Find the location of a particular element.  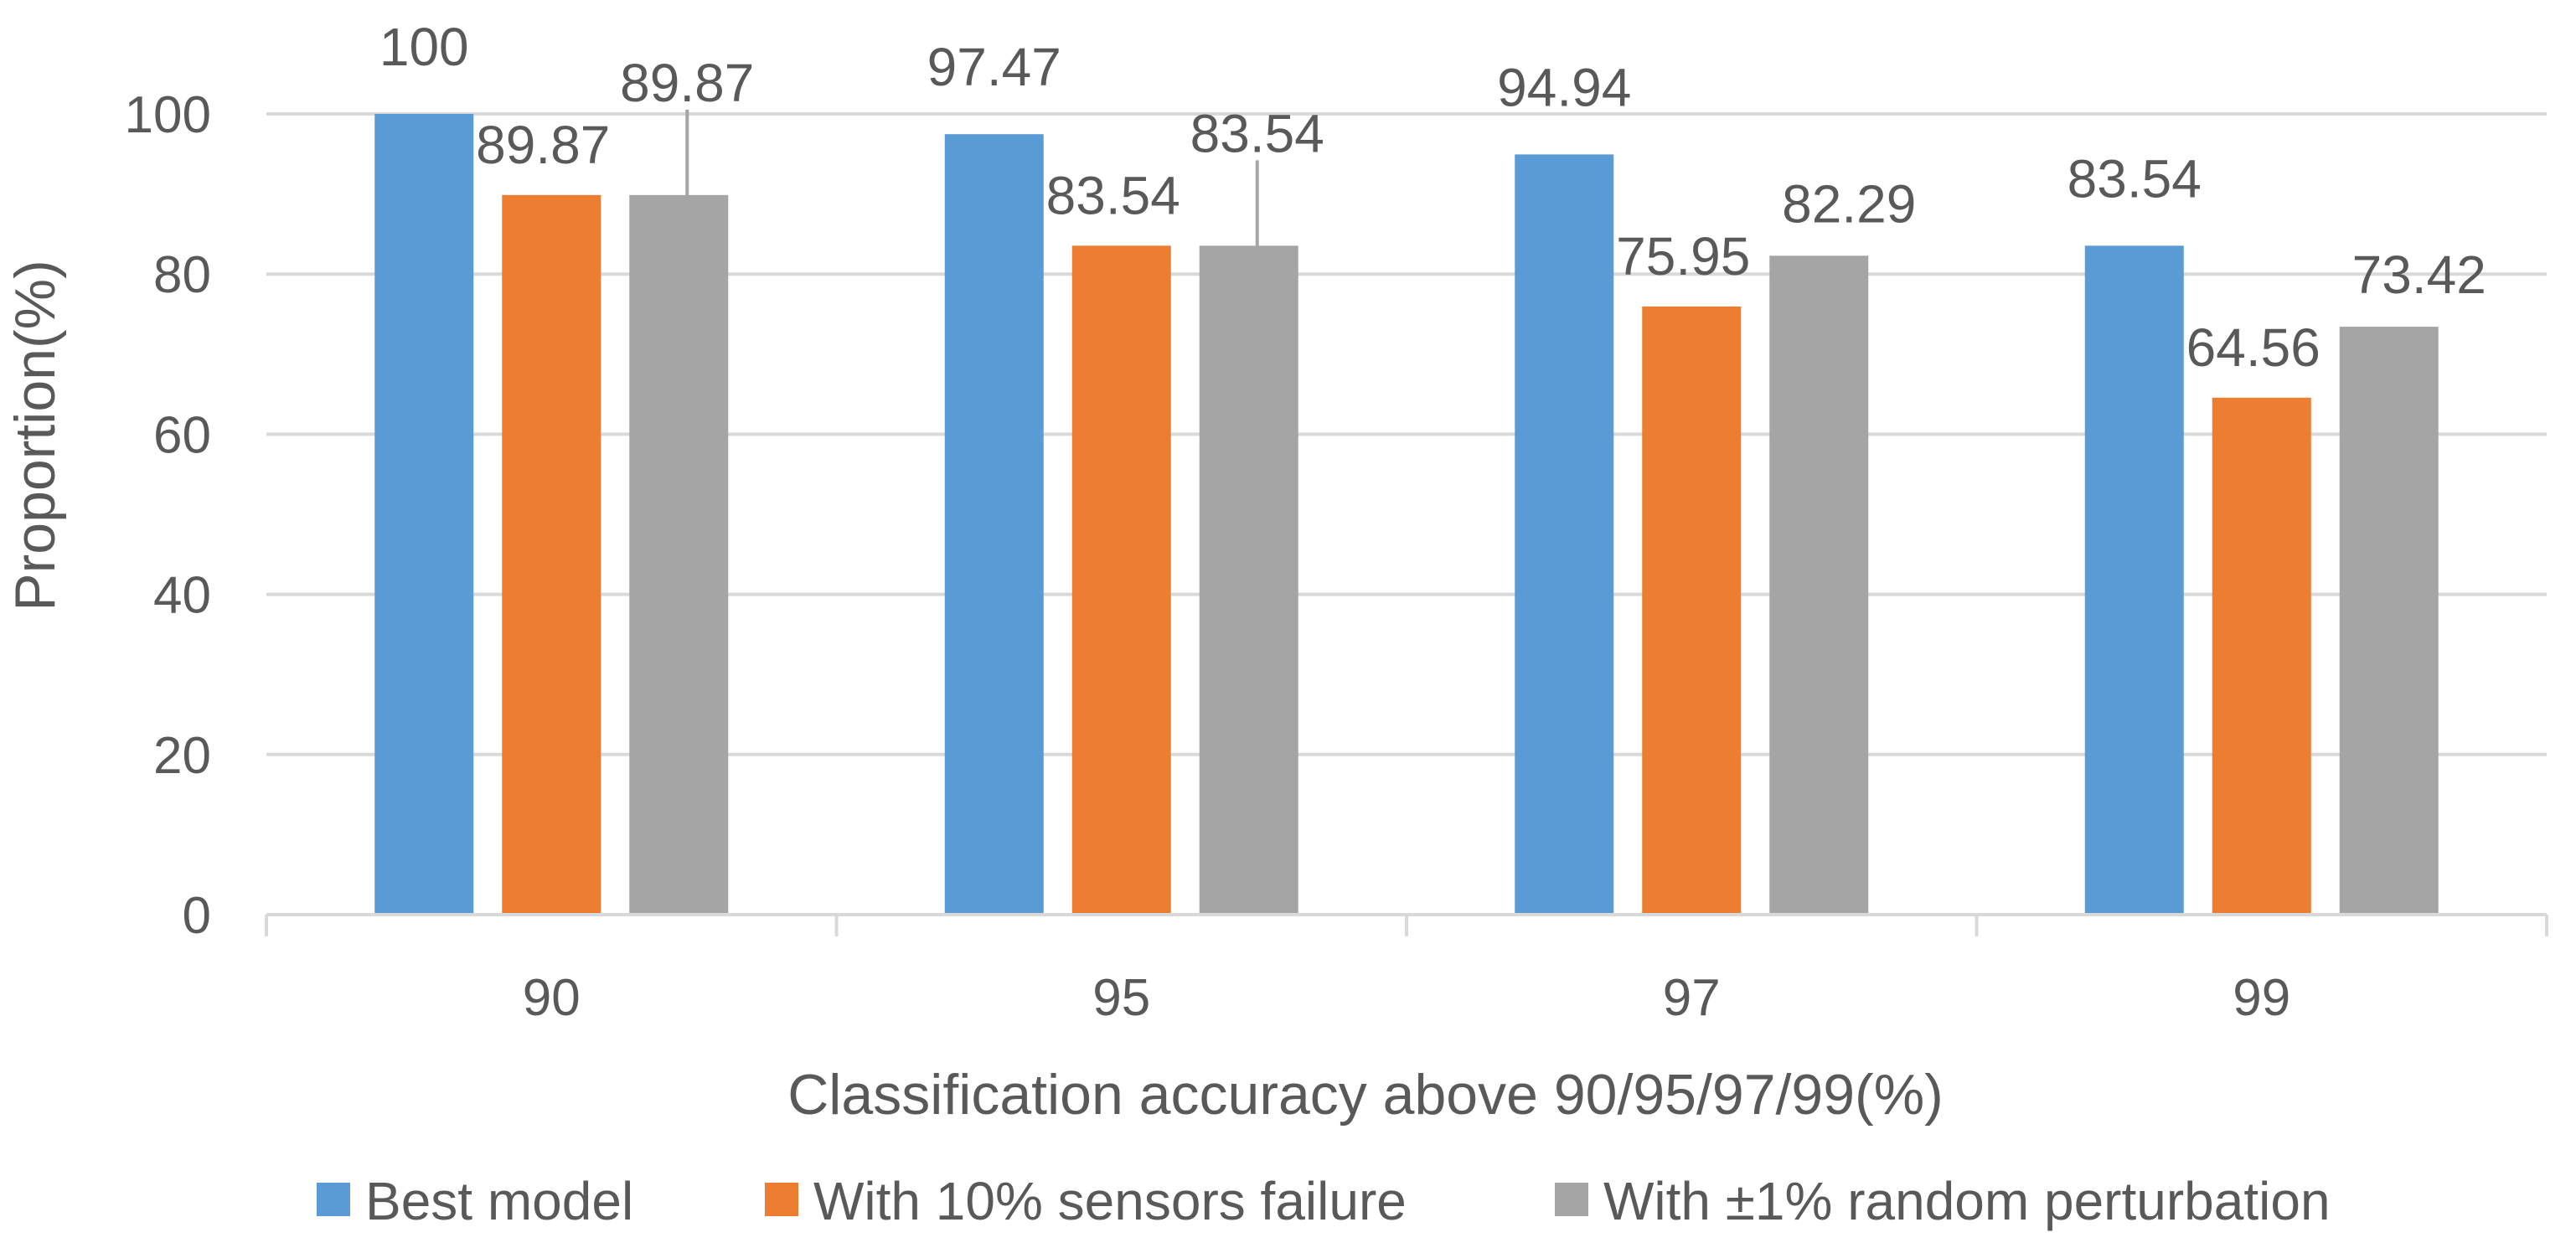

y-axis-title: Proportion(%) is located at coordinates (35, 435).